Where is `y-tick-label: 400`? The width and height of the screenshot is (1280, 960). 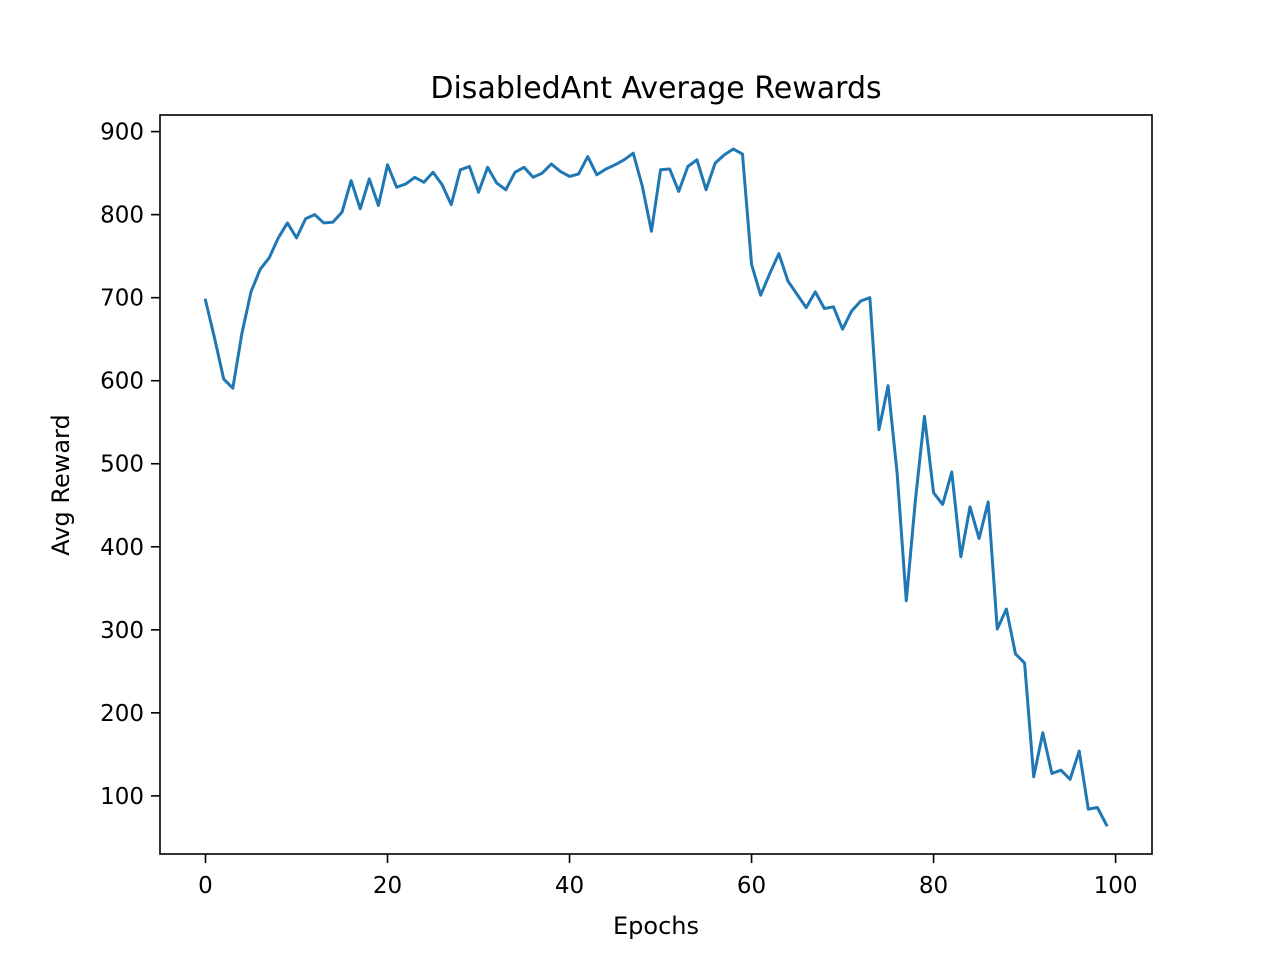 y-tick-label: 400 is located at coordinates (122, 548).